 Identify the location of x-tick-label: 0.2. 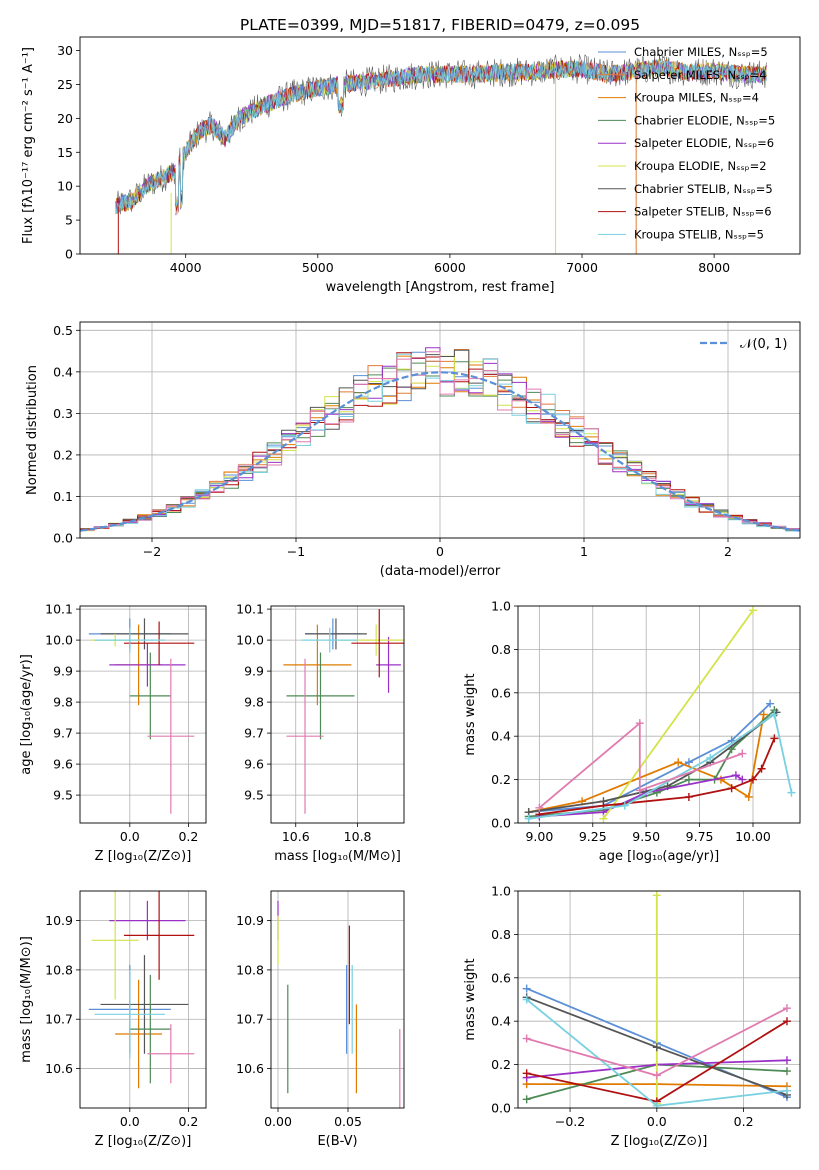
(188, 1121).